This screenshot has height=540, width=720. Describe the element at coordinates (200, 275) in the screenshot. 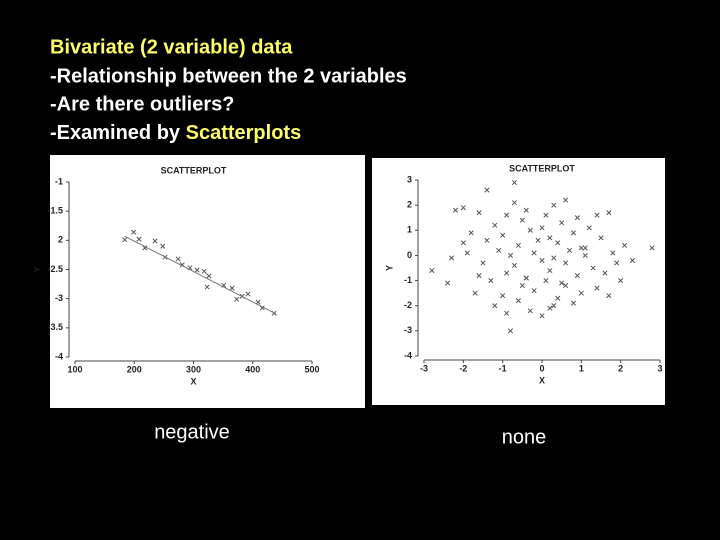

I see `trend-line` at that location.